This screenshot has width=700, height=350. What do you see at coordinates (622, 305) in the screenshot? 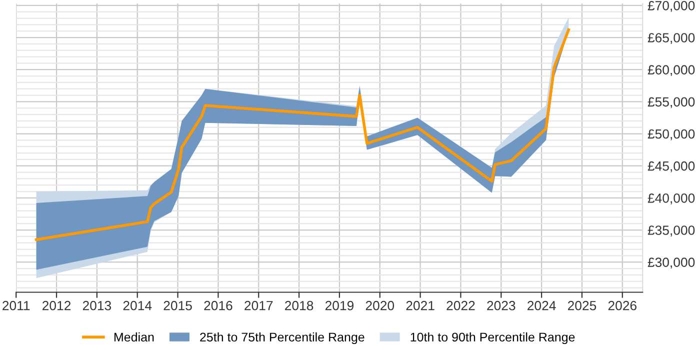
I see `x-tick-label: 2026` at bounding box center [622, 305].